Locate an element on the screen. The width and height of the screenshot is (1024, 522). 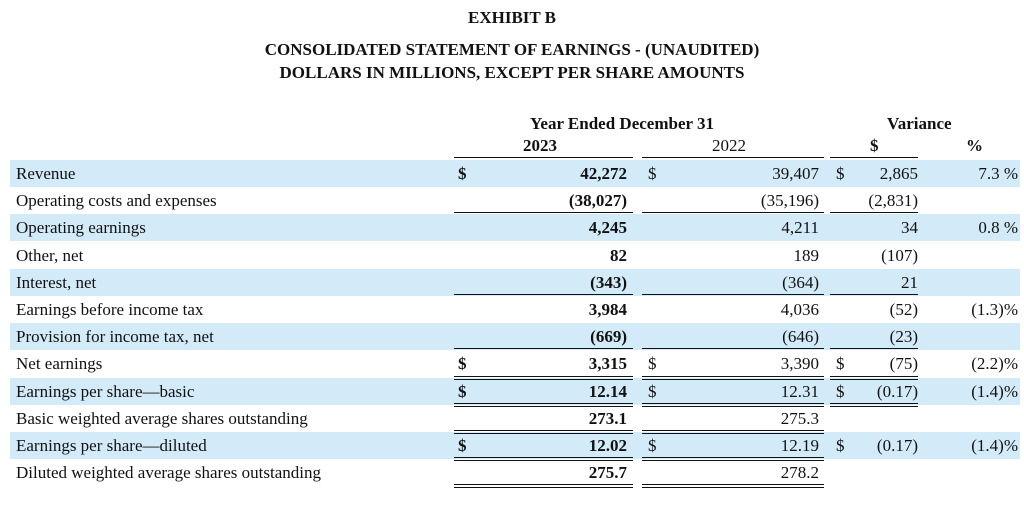
row-label: Earnings per share—diluted is located at coordinates (111, 445).